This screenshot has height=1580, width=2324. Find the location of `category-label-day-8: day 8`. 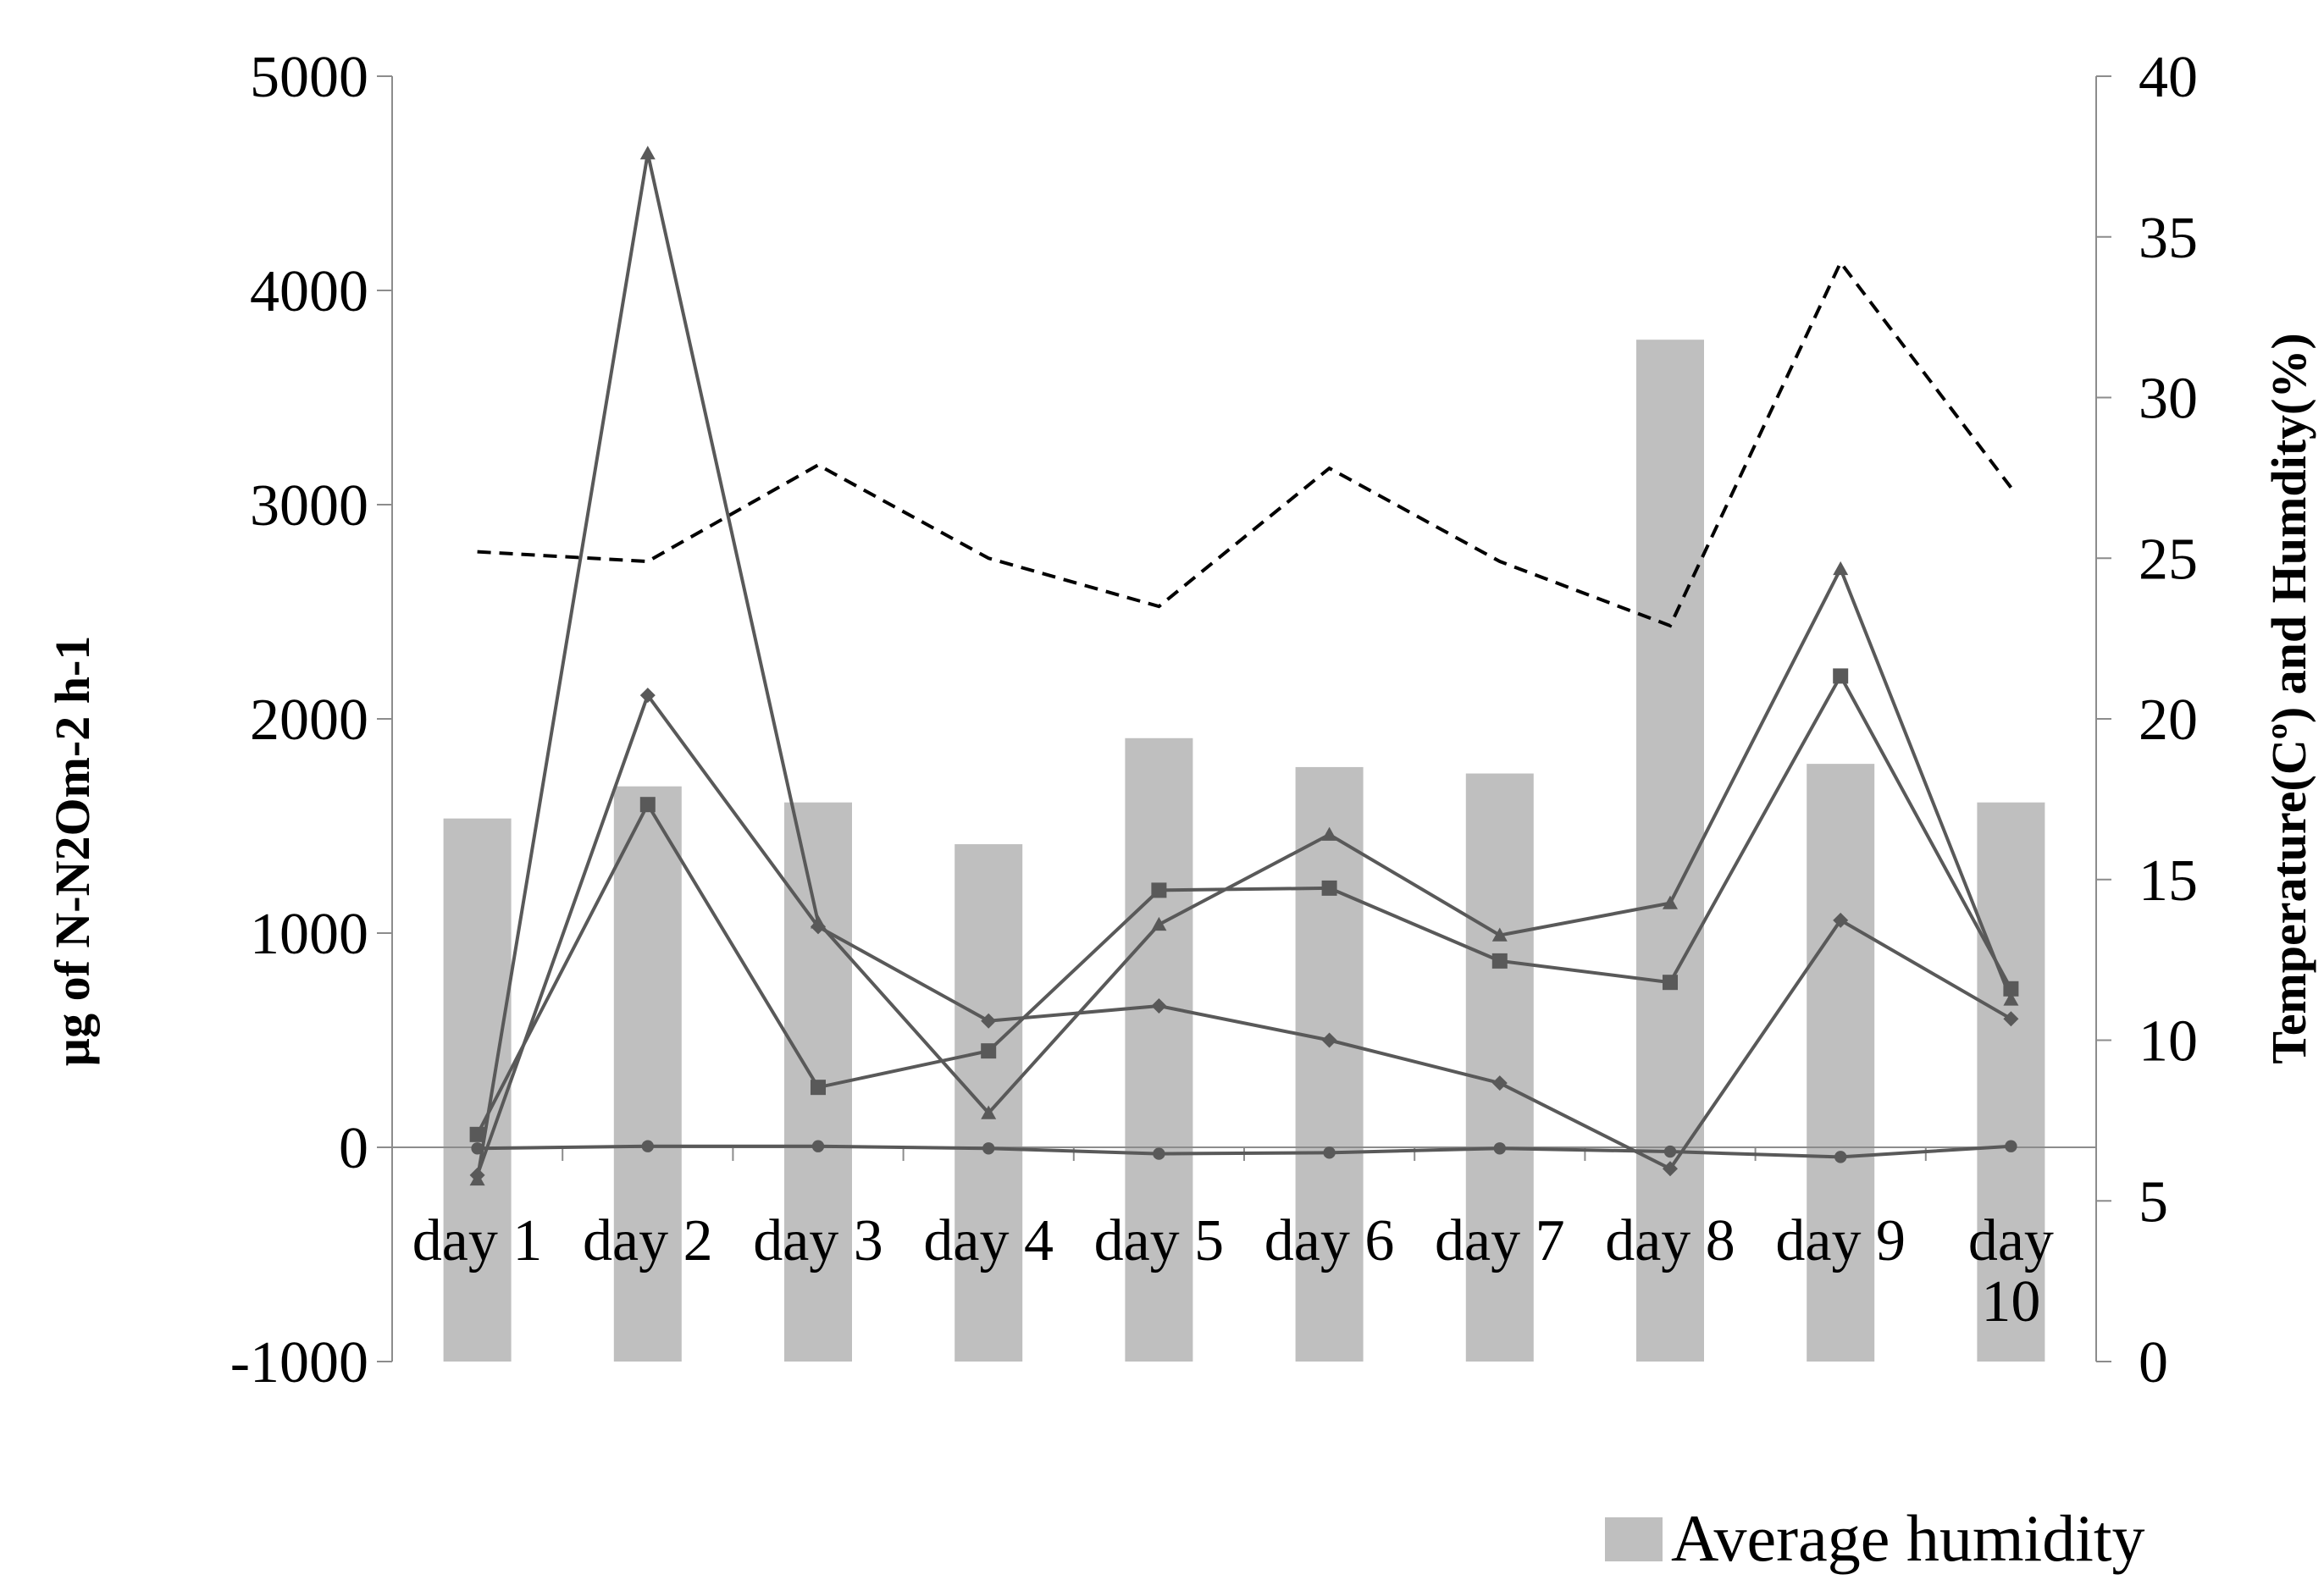

category-label-day-8: day 8 is located at coordinates (1670, 1240).